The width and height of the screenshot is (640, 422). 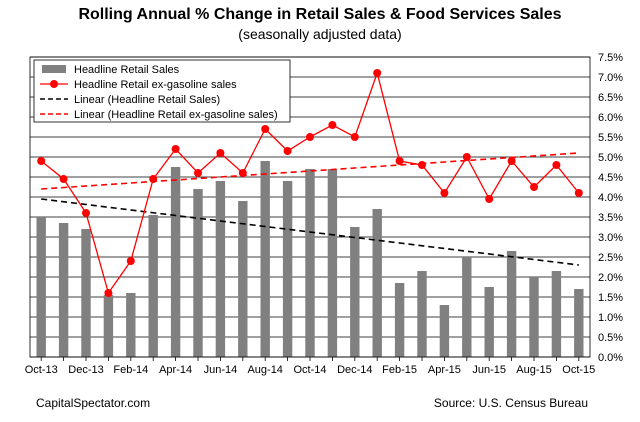 What do you see at coordinates (610, 358) in the screenshot?
I see `y-tick-label: 0.0%` at bounding box center [610, 358].